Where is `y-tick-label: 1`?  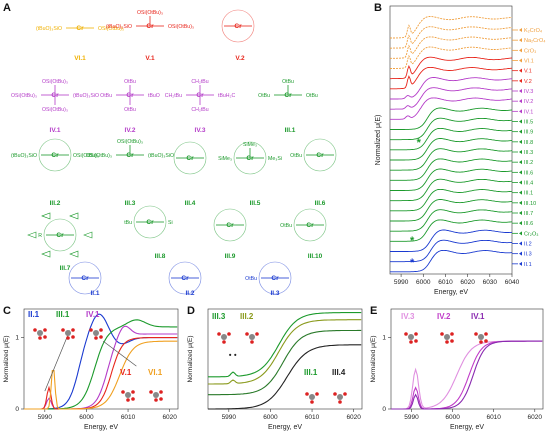
y-tick-label: 1 is located at coordinates (384, 338).